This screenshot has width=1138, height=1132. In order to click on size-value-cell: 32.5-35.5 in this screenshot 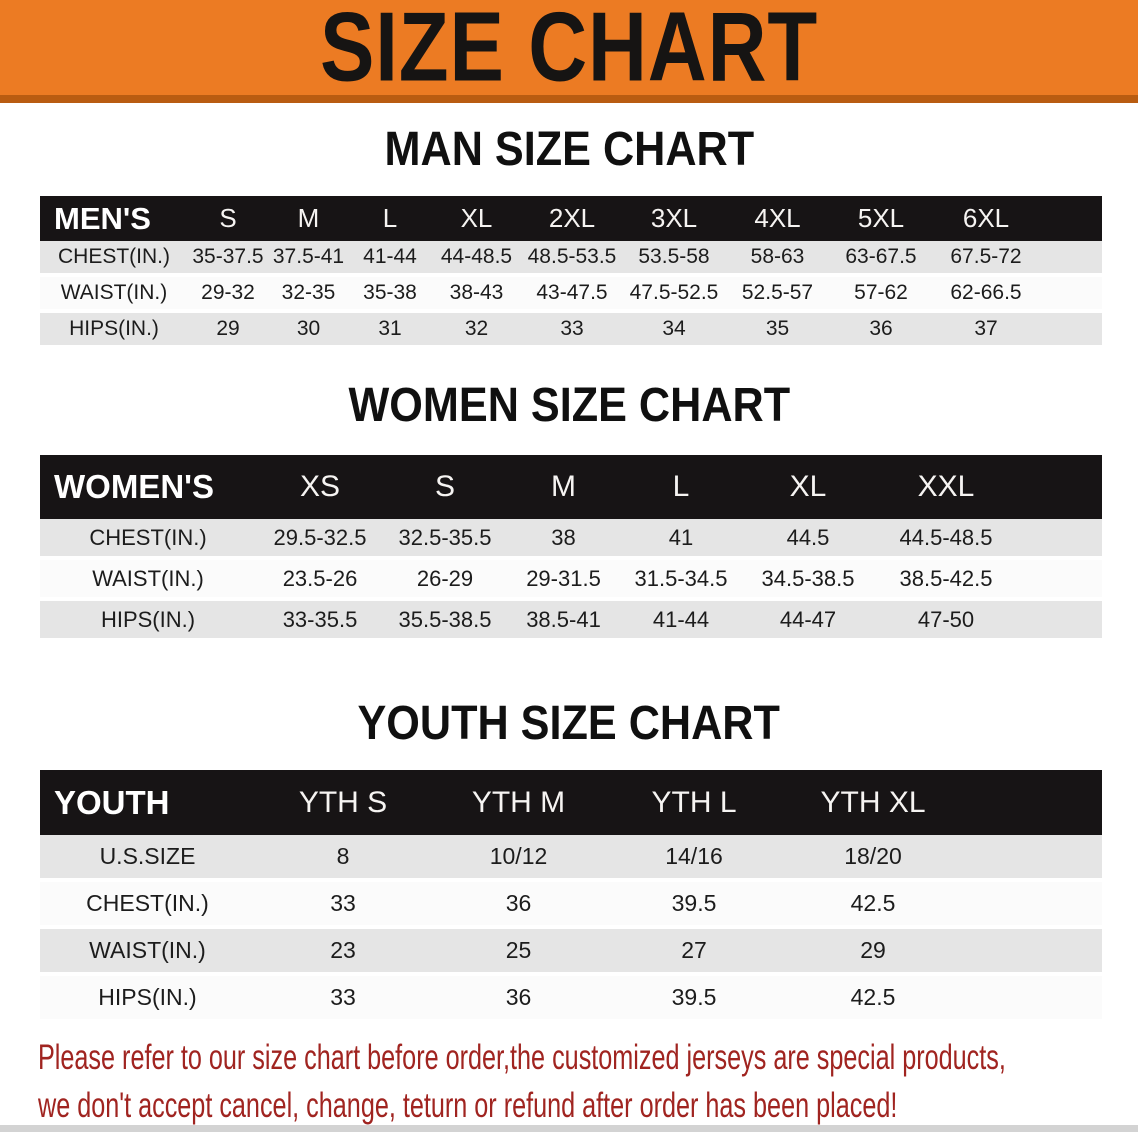, I will do `click(445, 539)`.